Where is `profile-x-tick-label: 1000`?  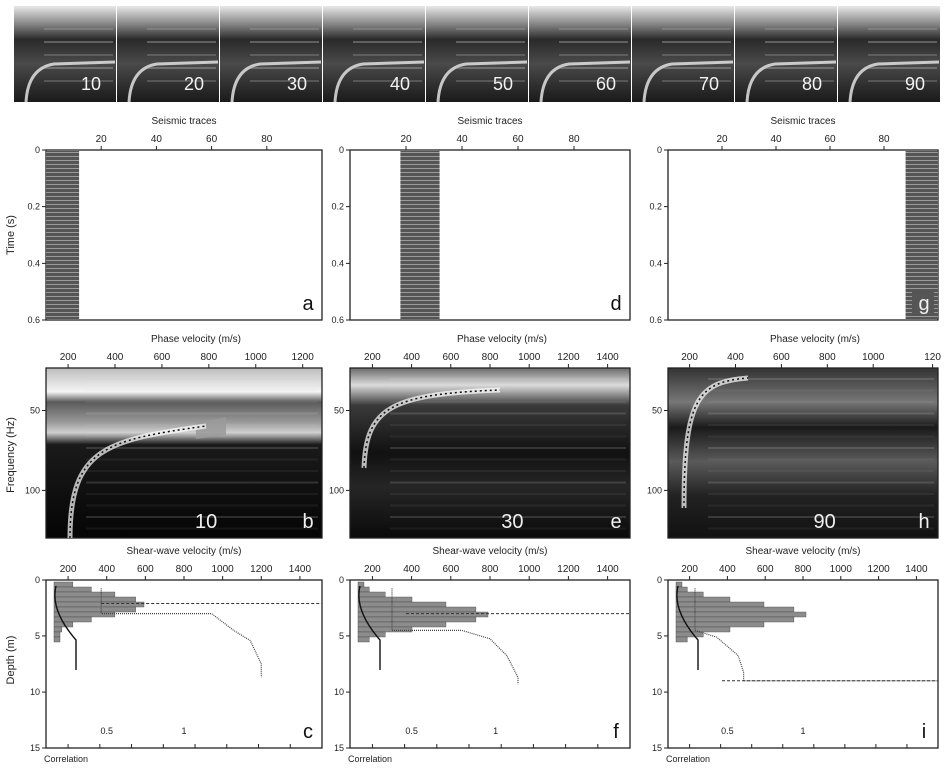 profile-x-tick-label: 1000 is located at coordinates (841, 569).